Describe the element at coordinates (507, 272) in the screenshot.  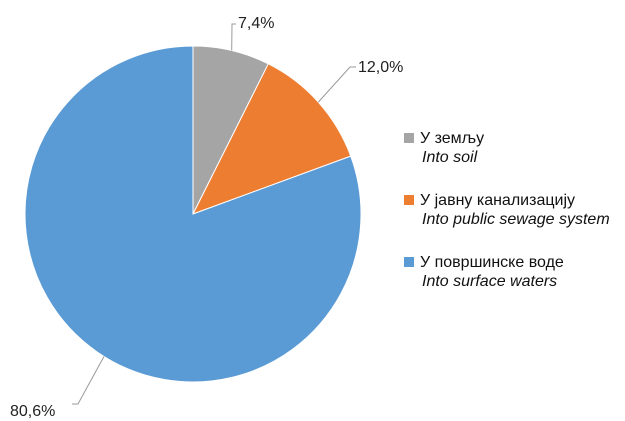
I see `legend-item-into-surface-waters: У површинске воде Into surface waters` at that location.